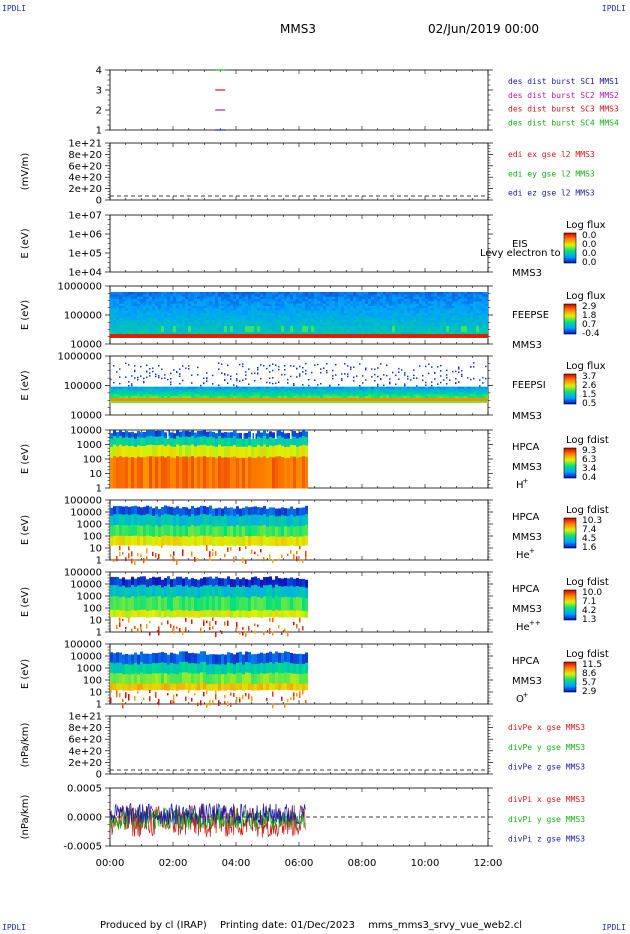 This screenshot has height=934, width=630. Describe the element at coordinates (586, 296) in the screenshot. I see `colorbar-title: Log flux` at that location.